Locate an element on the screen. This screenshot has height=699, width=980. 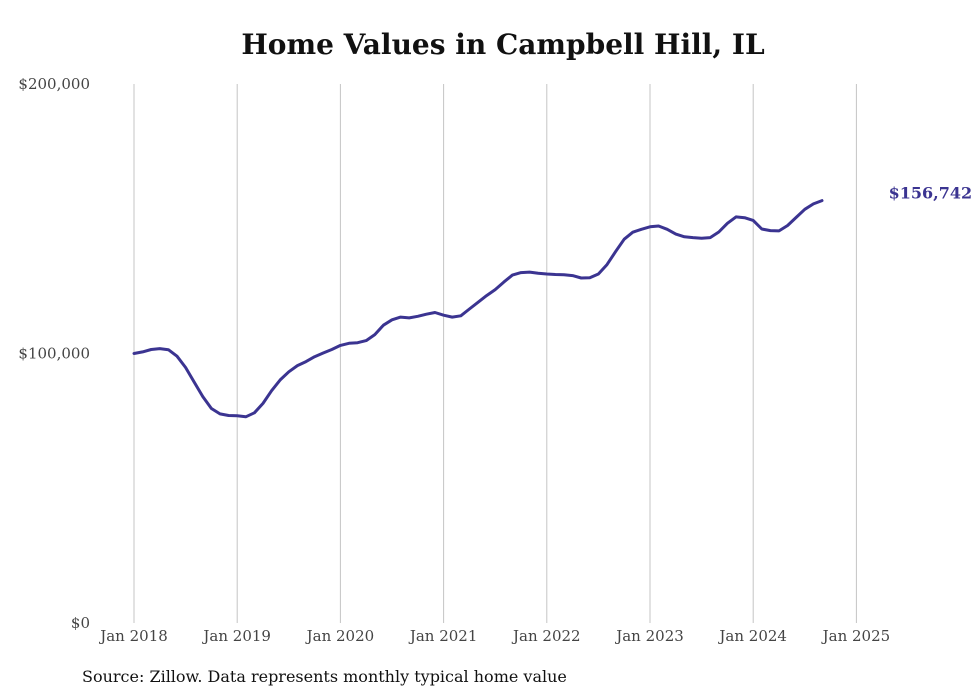
y-axis-tick-labels: $0 $100,000 $200,000 is located at coordinates (54, 353).